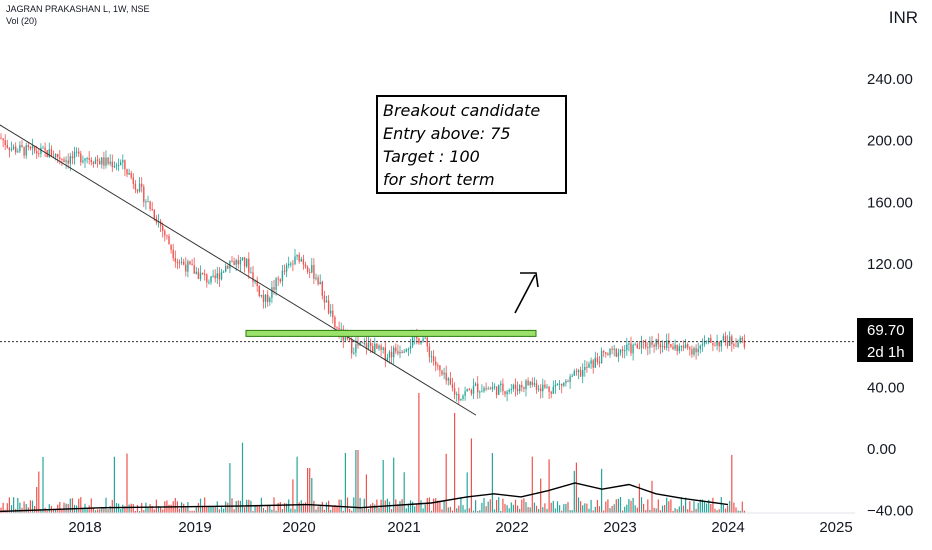 The width and height of the screenshot is (932, 550). What do you see at coordinates (194, 527) in the screenshot?
I see `x-tick-label: 2019` at bounding box center [194, 527].